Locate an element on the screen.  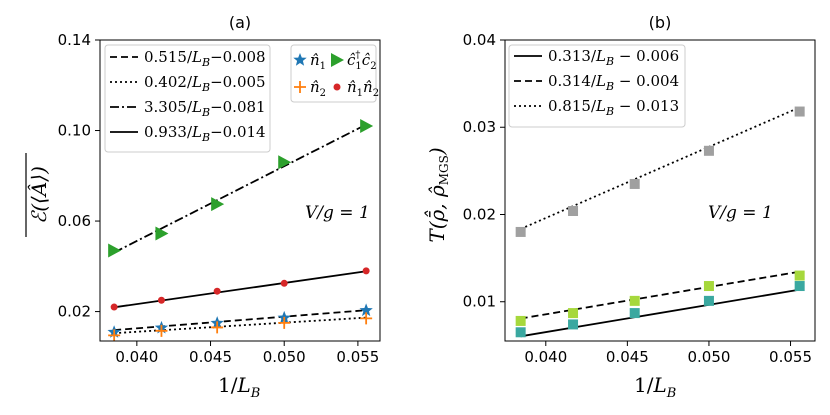
svg-text: T(ρ̄̂, ρ̂MGS) is located at coordinates (437, 194).